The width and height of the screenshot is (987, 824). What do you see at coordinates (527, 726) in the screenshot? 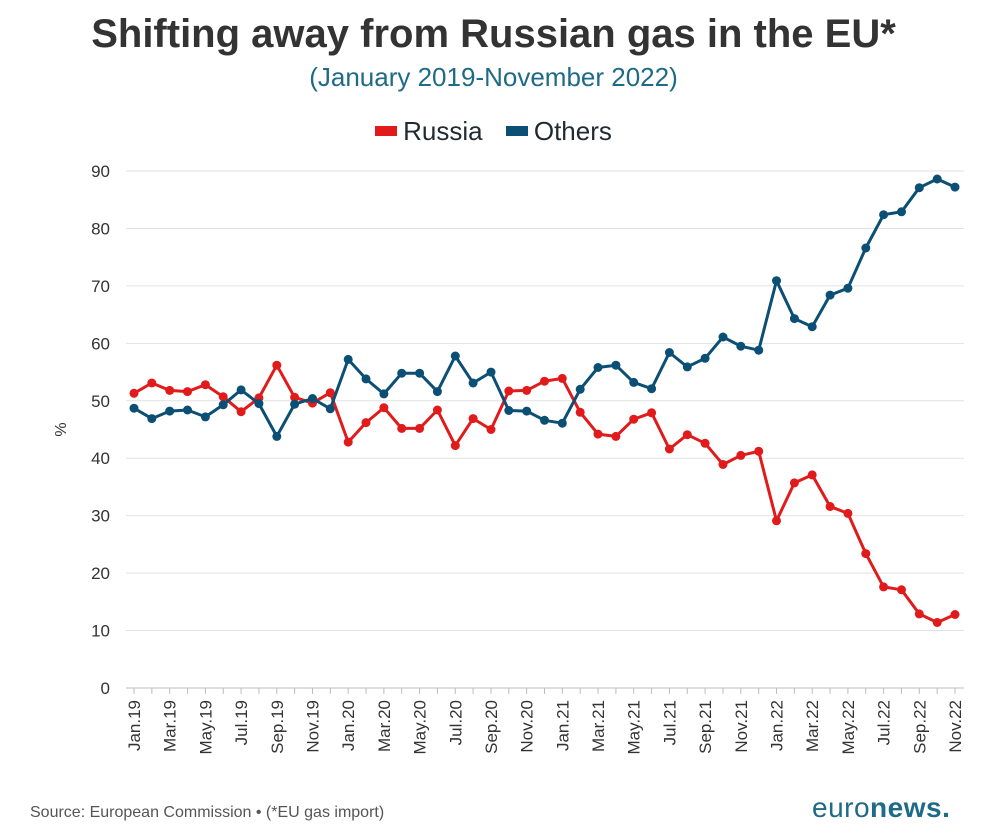
I see `x-tick-label: Nov.20` at bounding box center [527, 726].